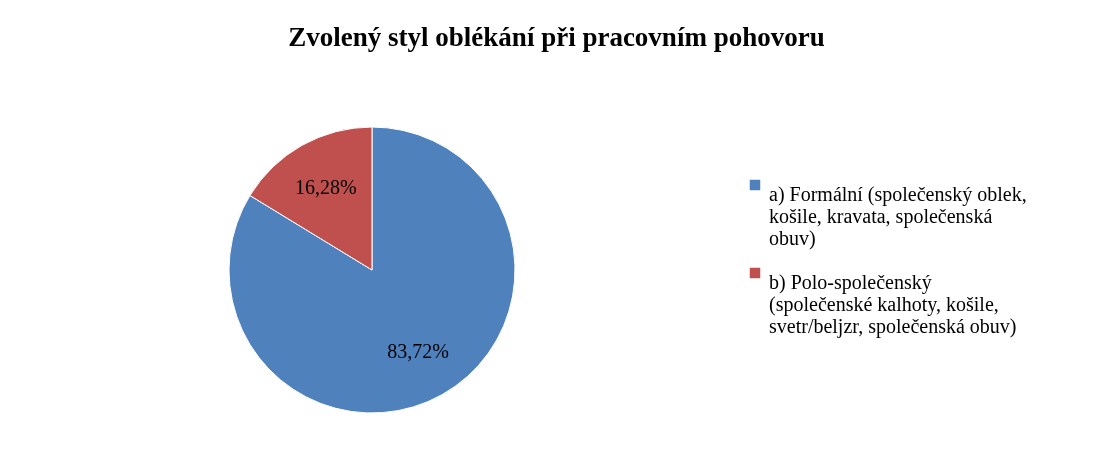 This screenshot has height=460, width=1113. Describe the element at coordinates (418, 351) in the screenshot. I see `data-label: 83,72%` at that location.